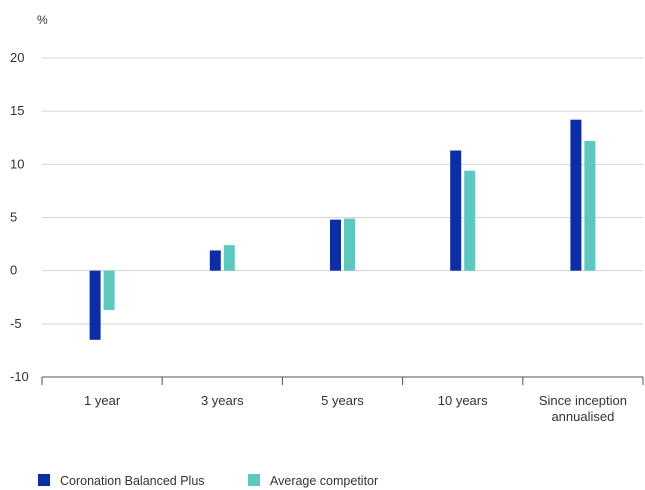 Image resolution: width=645 pixels, height=490 pixels. I want to click on y-tick-label: -5, so click(16, 323).